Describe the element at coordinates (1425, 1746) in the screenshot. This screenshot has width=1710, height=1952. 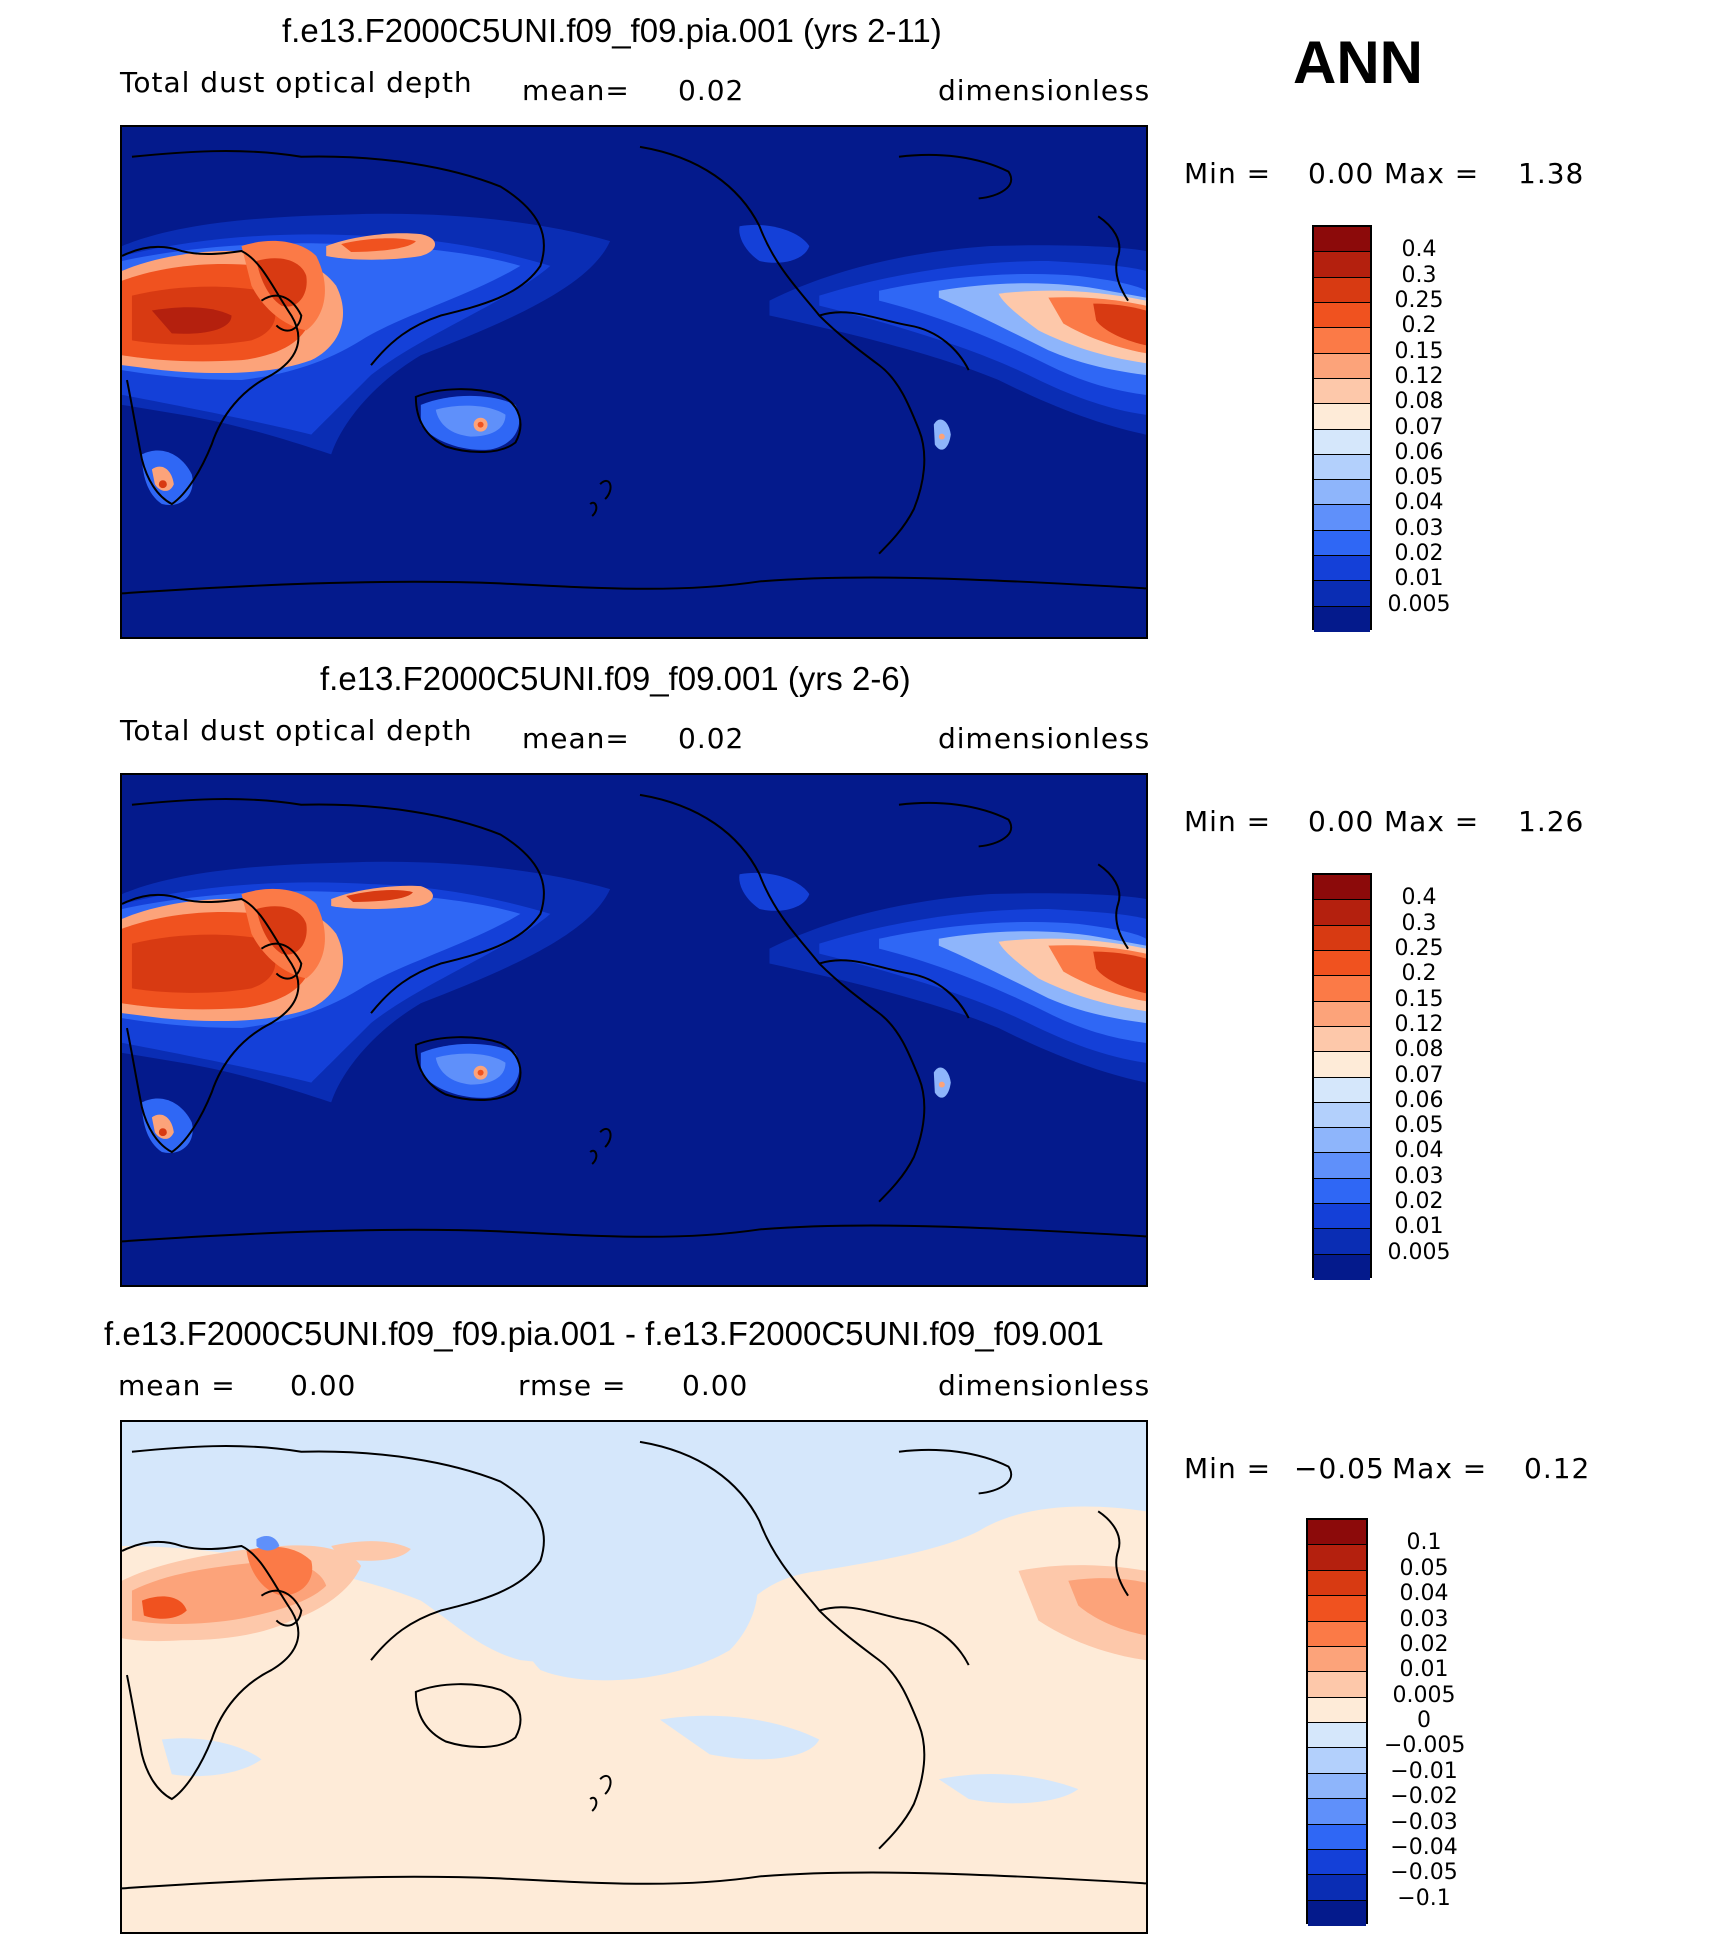
I see `colorbar-tick-label: −0.005` at that location.